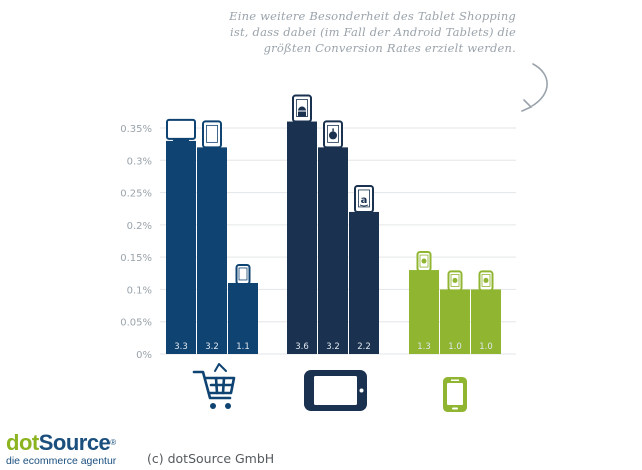 The width and height of the screenshot is (642, 470). Describe the element at coordinates (302, 108) in the screenshot. I see `android-tablet-icon` at that location.